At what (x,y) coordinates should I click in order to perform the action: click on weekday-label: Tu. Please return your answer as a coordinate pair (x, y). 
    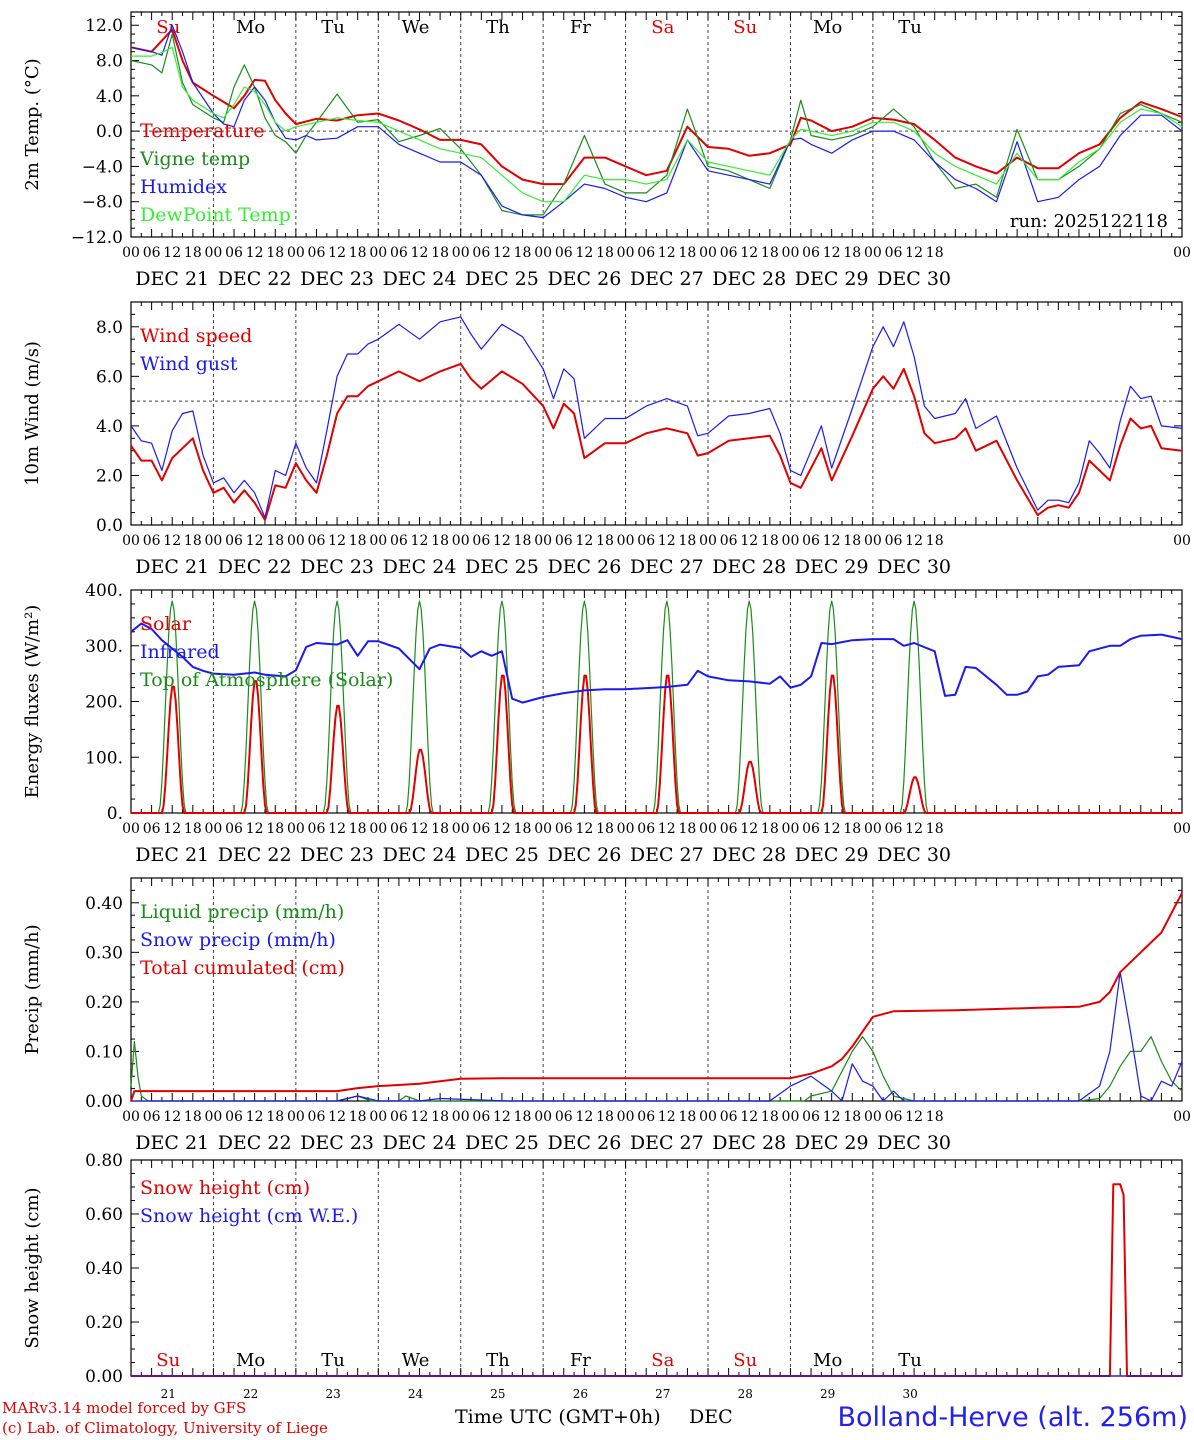
    Looking at the image, I should click on (333, 1360).